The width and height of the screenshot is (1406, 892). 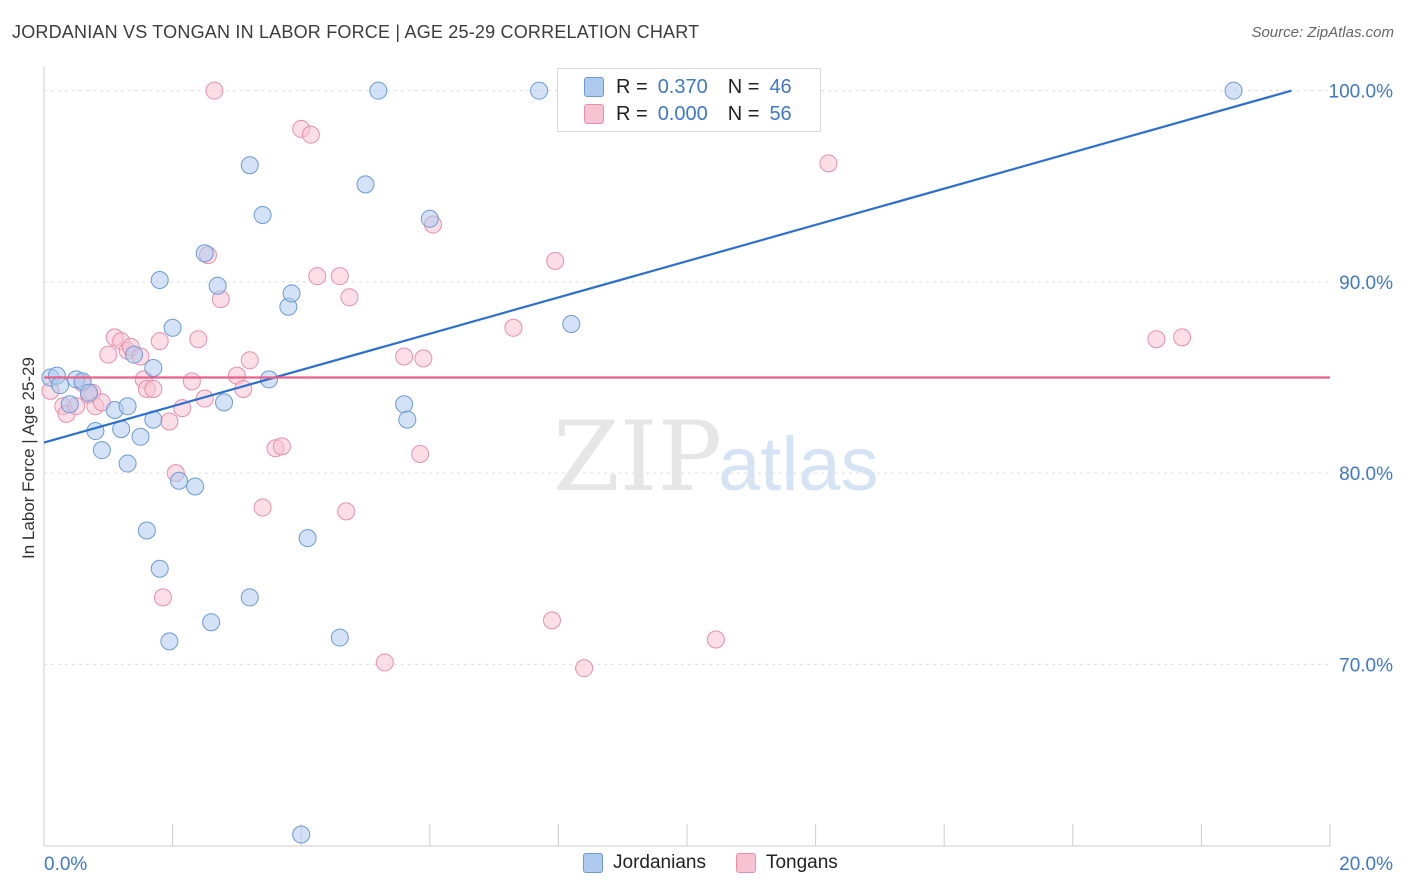 What do you see at coordinates (594, 114) in the screenshot?
I see `legend-swatch-tongans` at bounding box center [594, 114].